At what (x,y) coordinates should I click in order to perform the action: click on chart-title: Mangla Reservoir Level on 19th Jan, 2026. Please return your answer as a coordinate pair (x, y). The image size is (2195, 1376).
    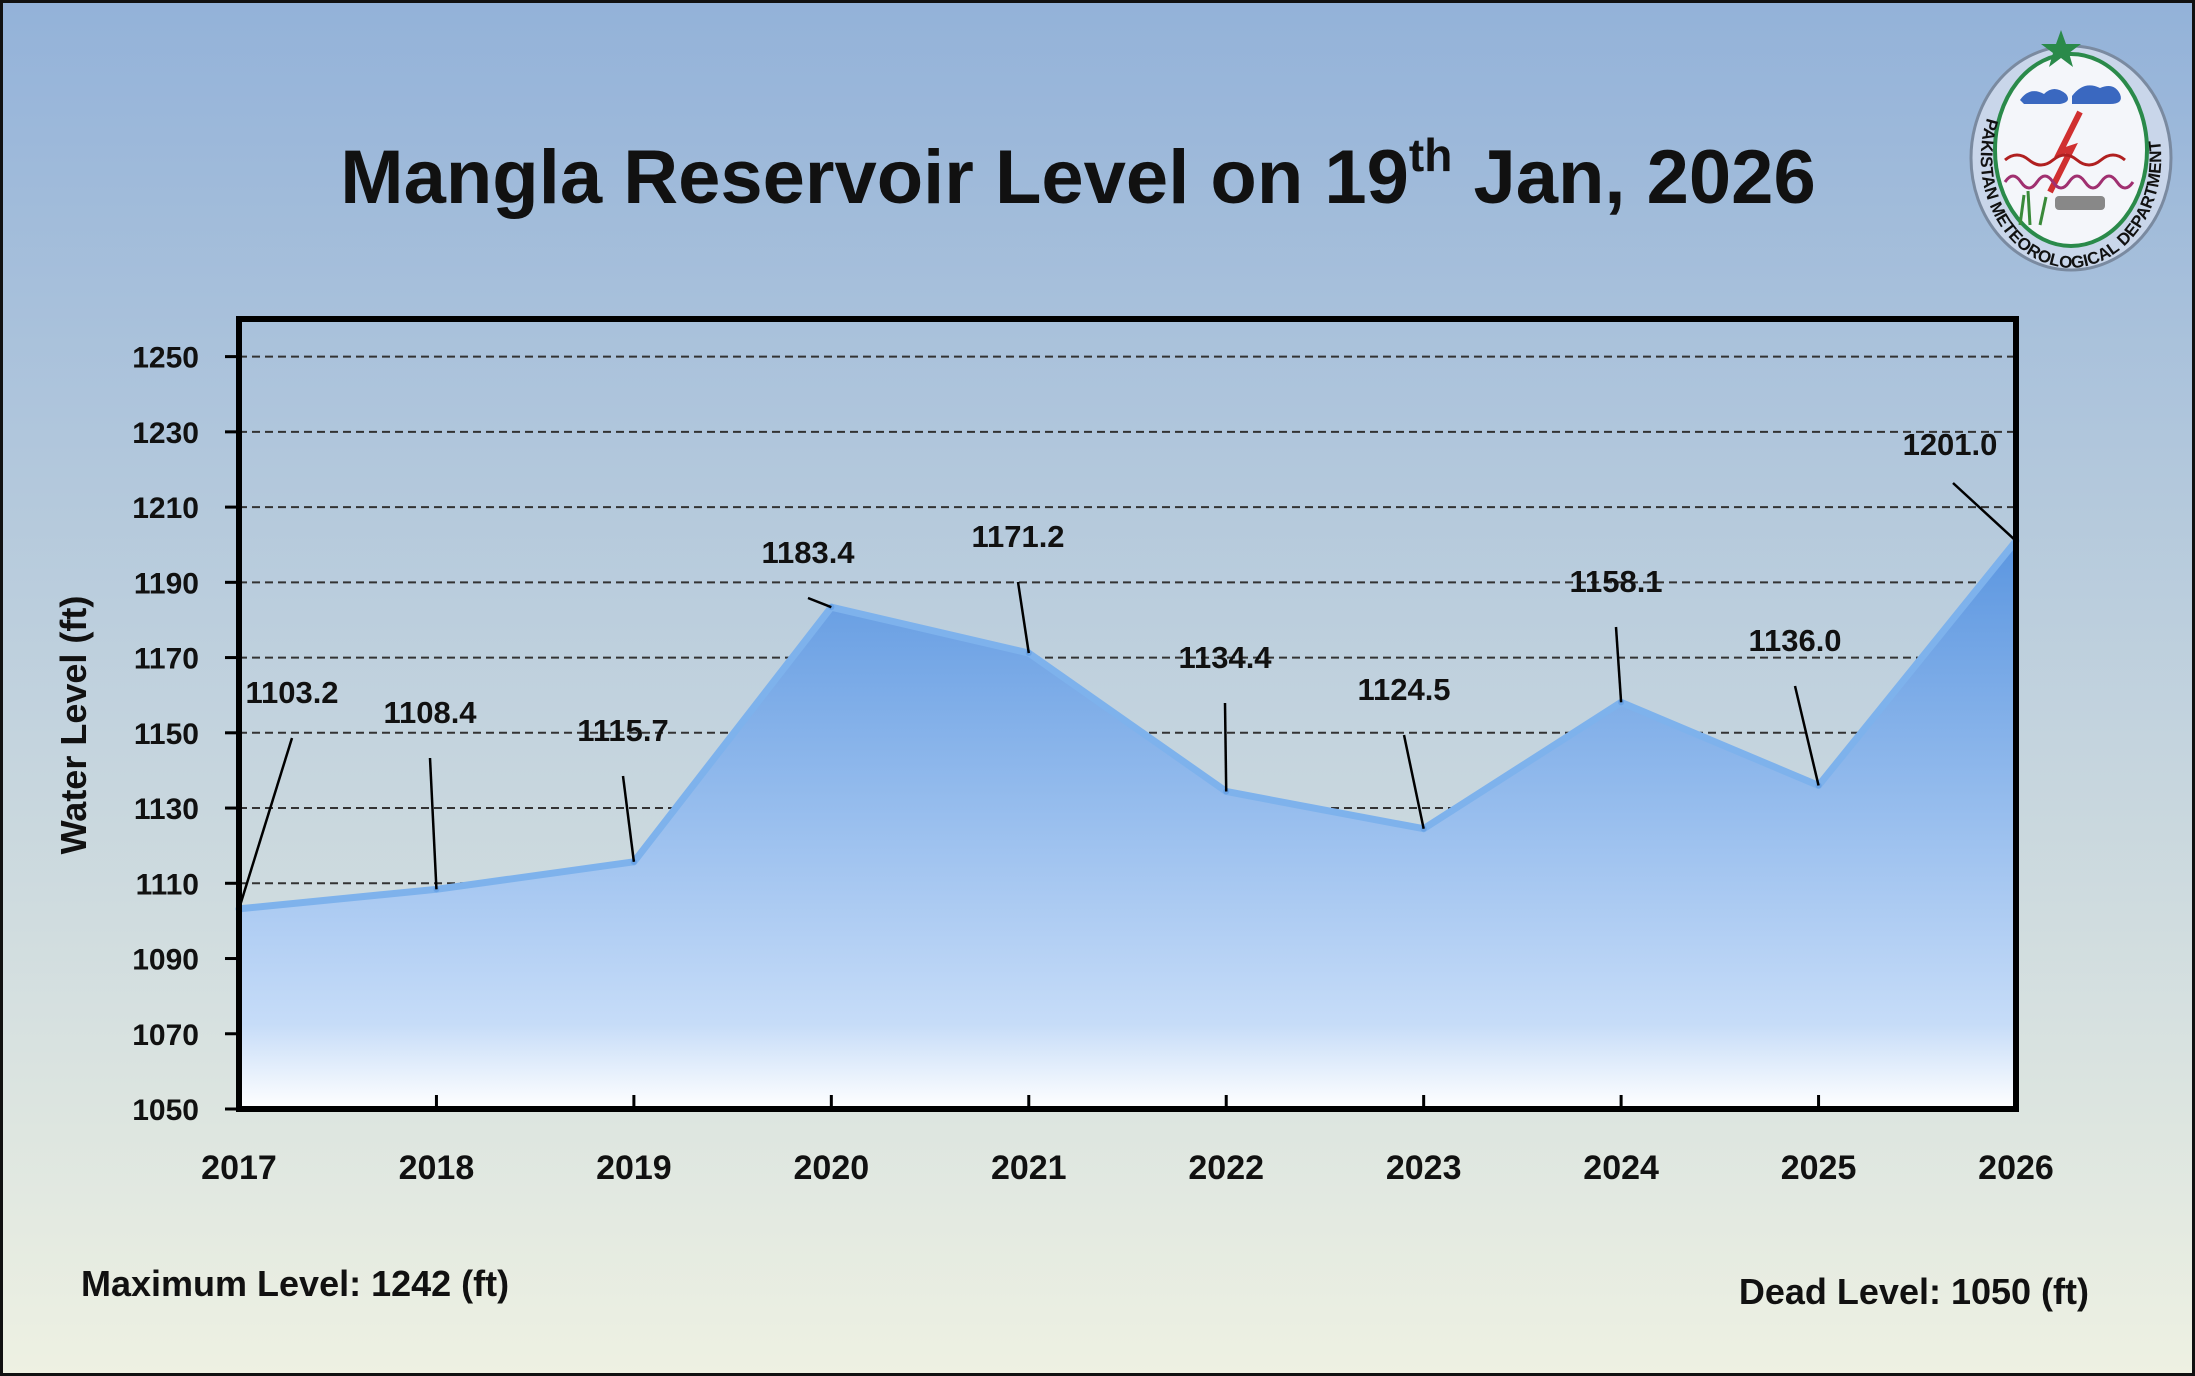
    Looking at the image, I should click on (1077, 174).